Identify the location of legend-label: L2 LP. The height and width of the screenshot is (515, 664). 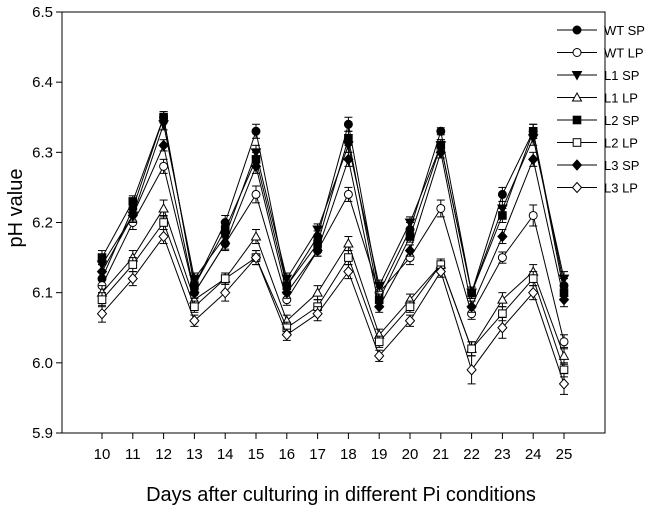
(621, 143).